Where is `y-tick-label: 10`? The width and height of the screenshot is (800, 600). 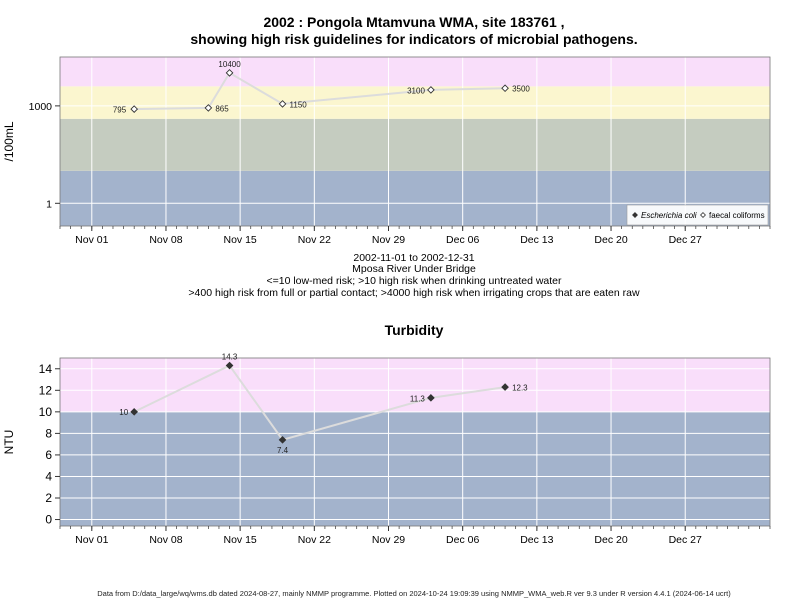
y-tick-label: 10 is located at coordinates (46, 412).